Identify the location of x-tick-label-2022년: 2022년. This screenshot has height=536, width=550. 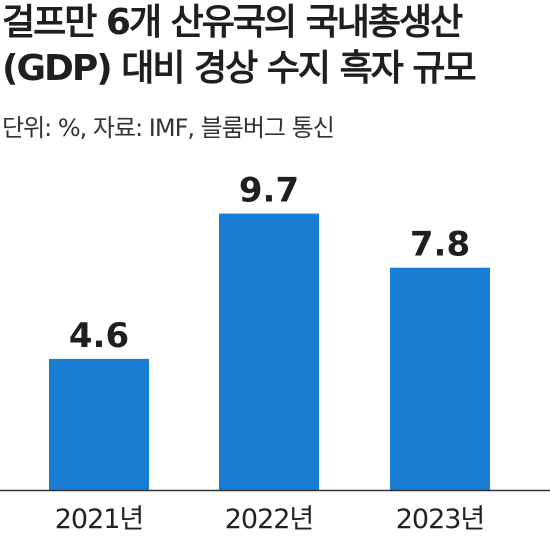
(269, 519).